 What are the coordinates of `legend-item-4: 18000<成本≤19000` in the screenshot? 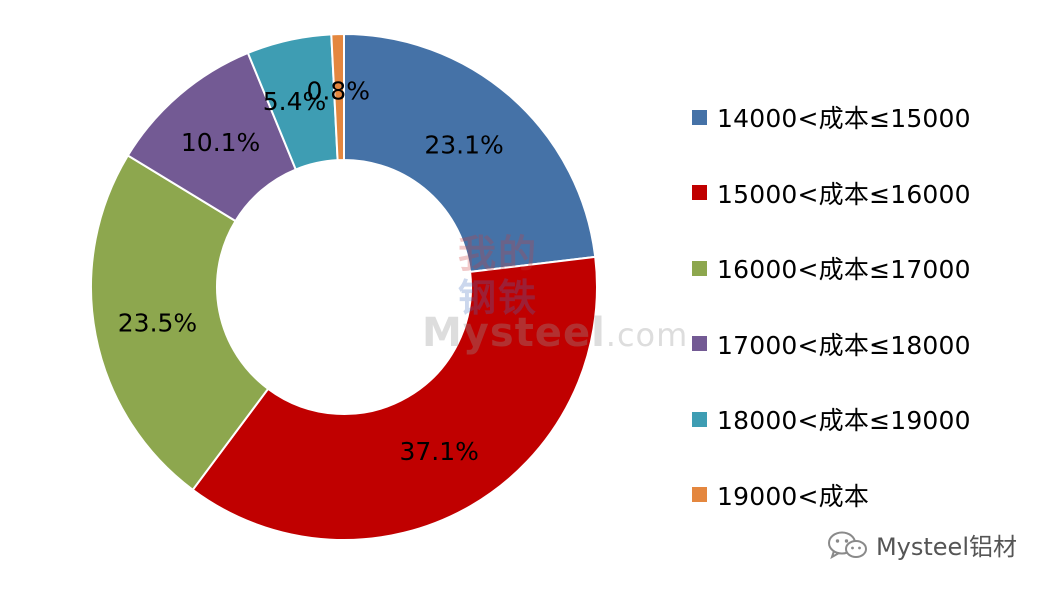 It's located at (862, 419).